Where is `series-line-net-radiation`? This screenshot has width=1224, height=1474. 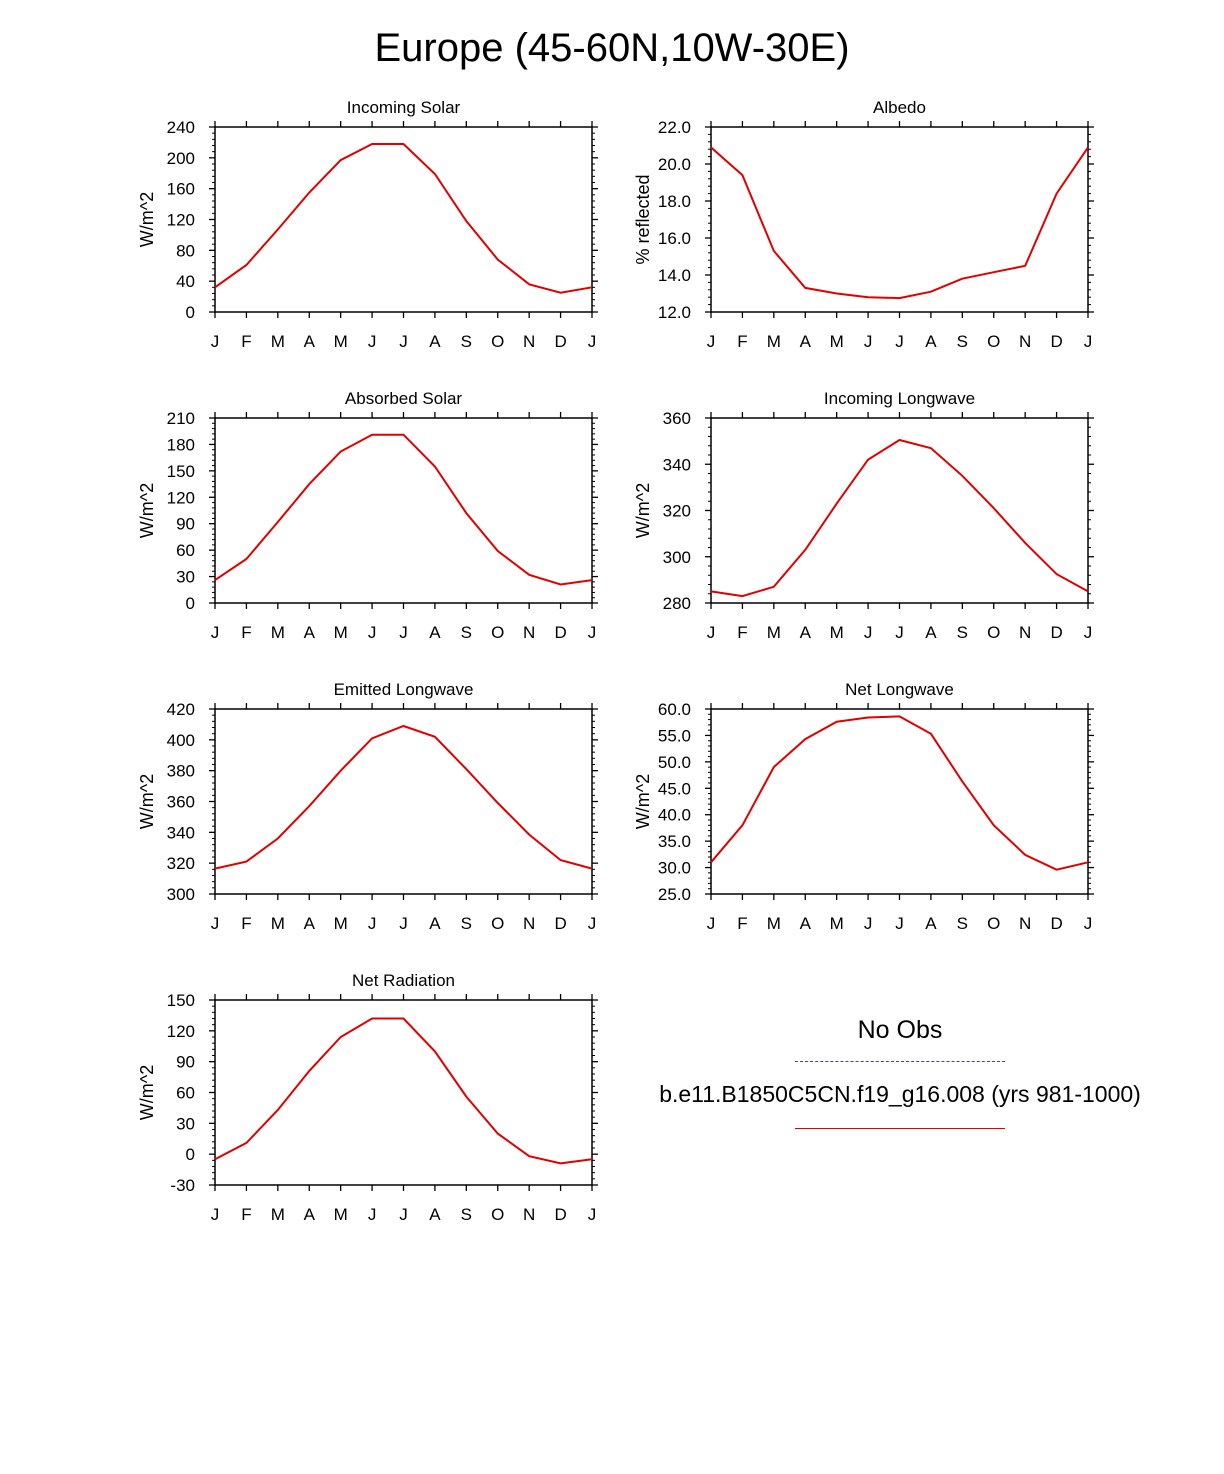
series-line-net-radiation is located at coordinates (403, 1091).